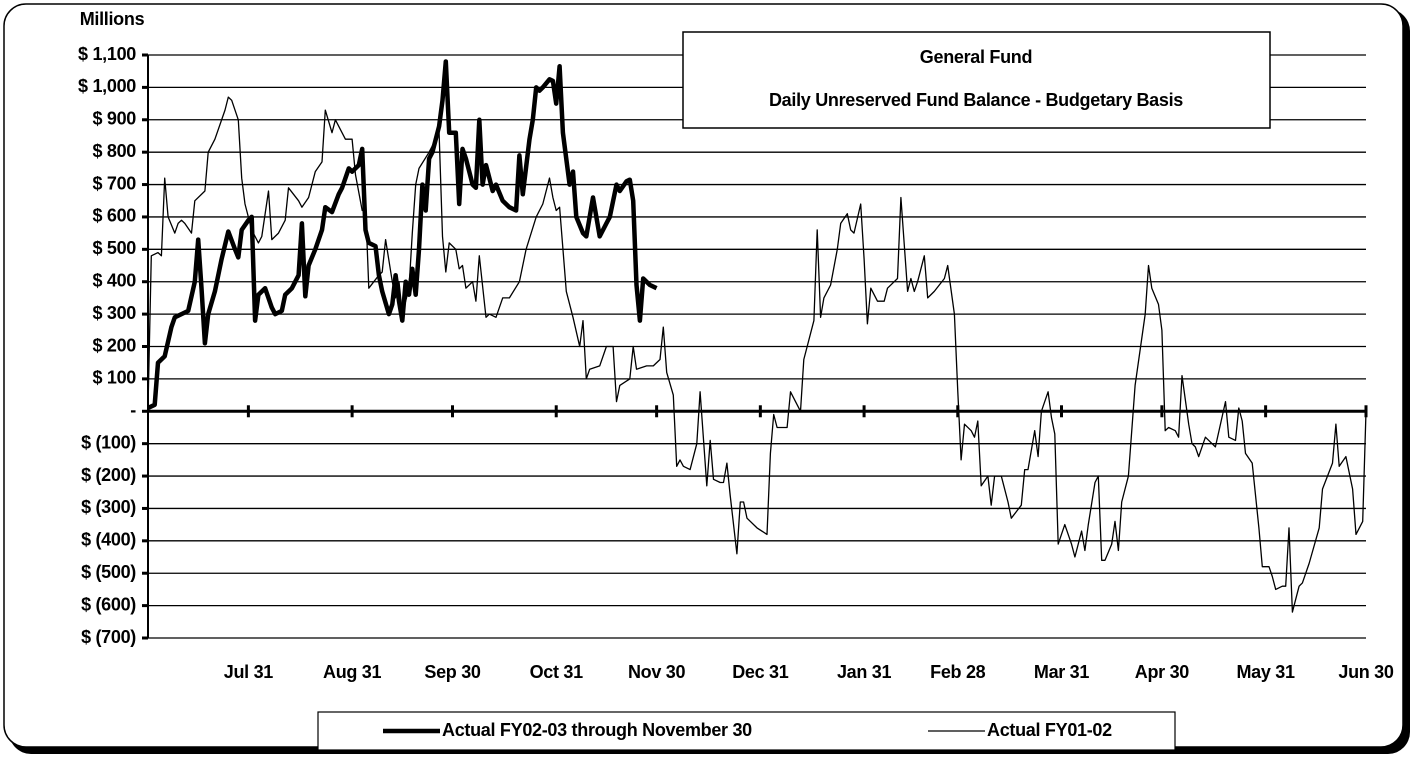  I want to click on x-tick-label: Jun 30, so click(1366, 672).